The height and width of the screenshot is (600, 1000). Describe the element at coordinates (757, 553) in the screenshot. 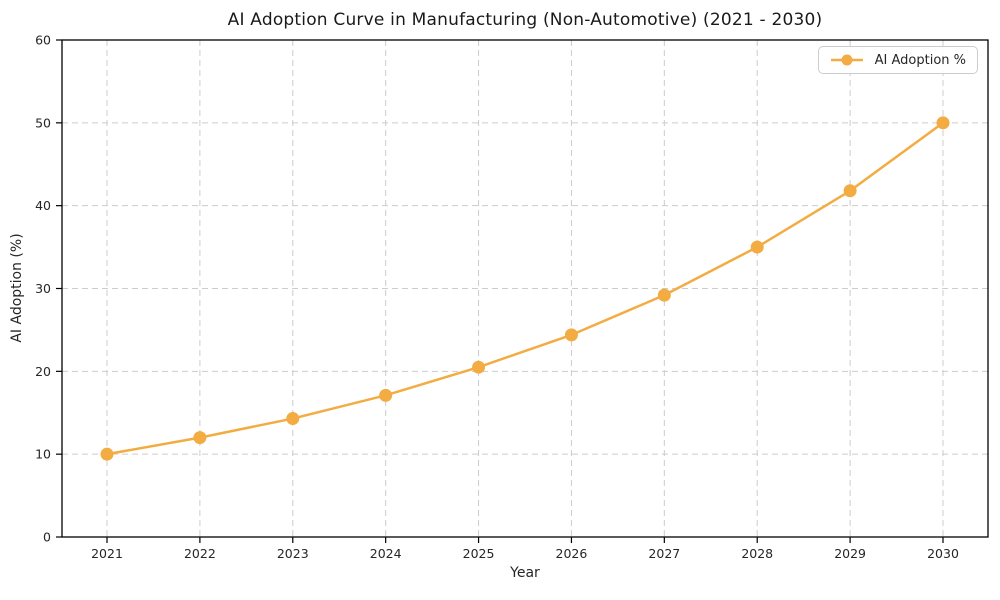

I see `x-tick-label: 2028` at that location.